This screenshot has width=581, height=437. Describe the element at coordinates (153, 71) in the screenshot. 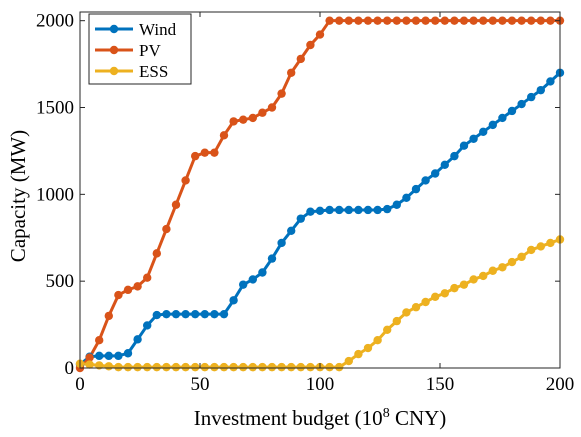

I see `legend-label-ess: ESS` at that location.